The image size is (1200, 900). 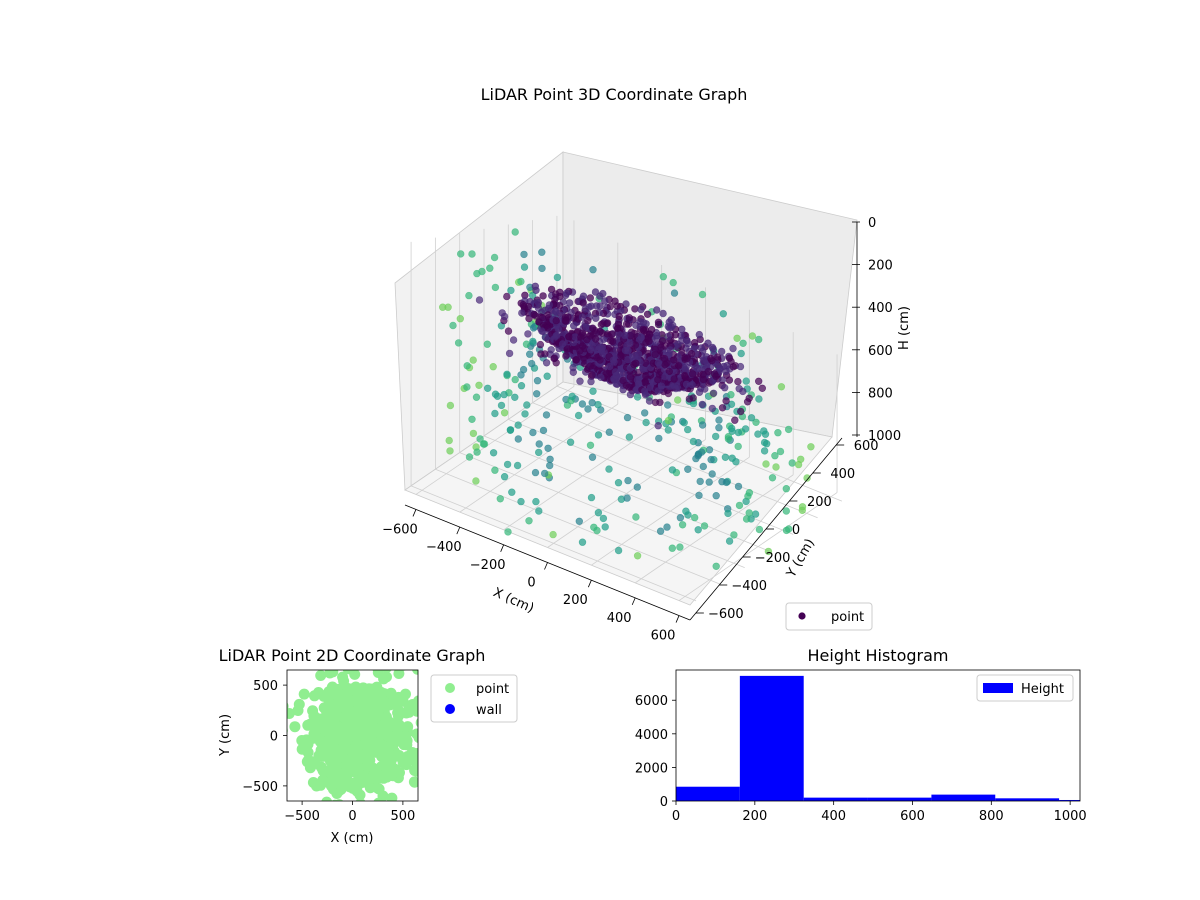 I want to click on y-tick-label-2d: −500, so click(x=260, y=787).